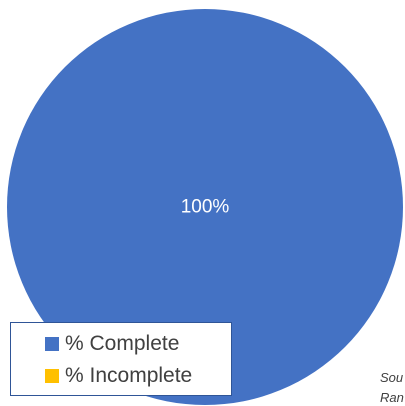  I want to click on legend-label-complete: % Complete, so click(122, 343).